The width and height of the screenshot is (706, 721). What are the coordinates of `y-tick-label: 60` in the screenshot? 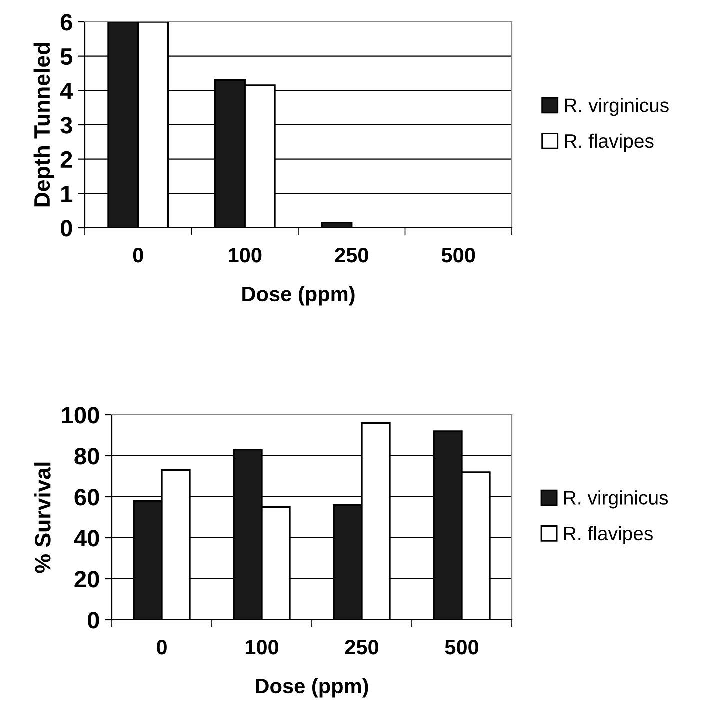 It's located at (87, 497).